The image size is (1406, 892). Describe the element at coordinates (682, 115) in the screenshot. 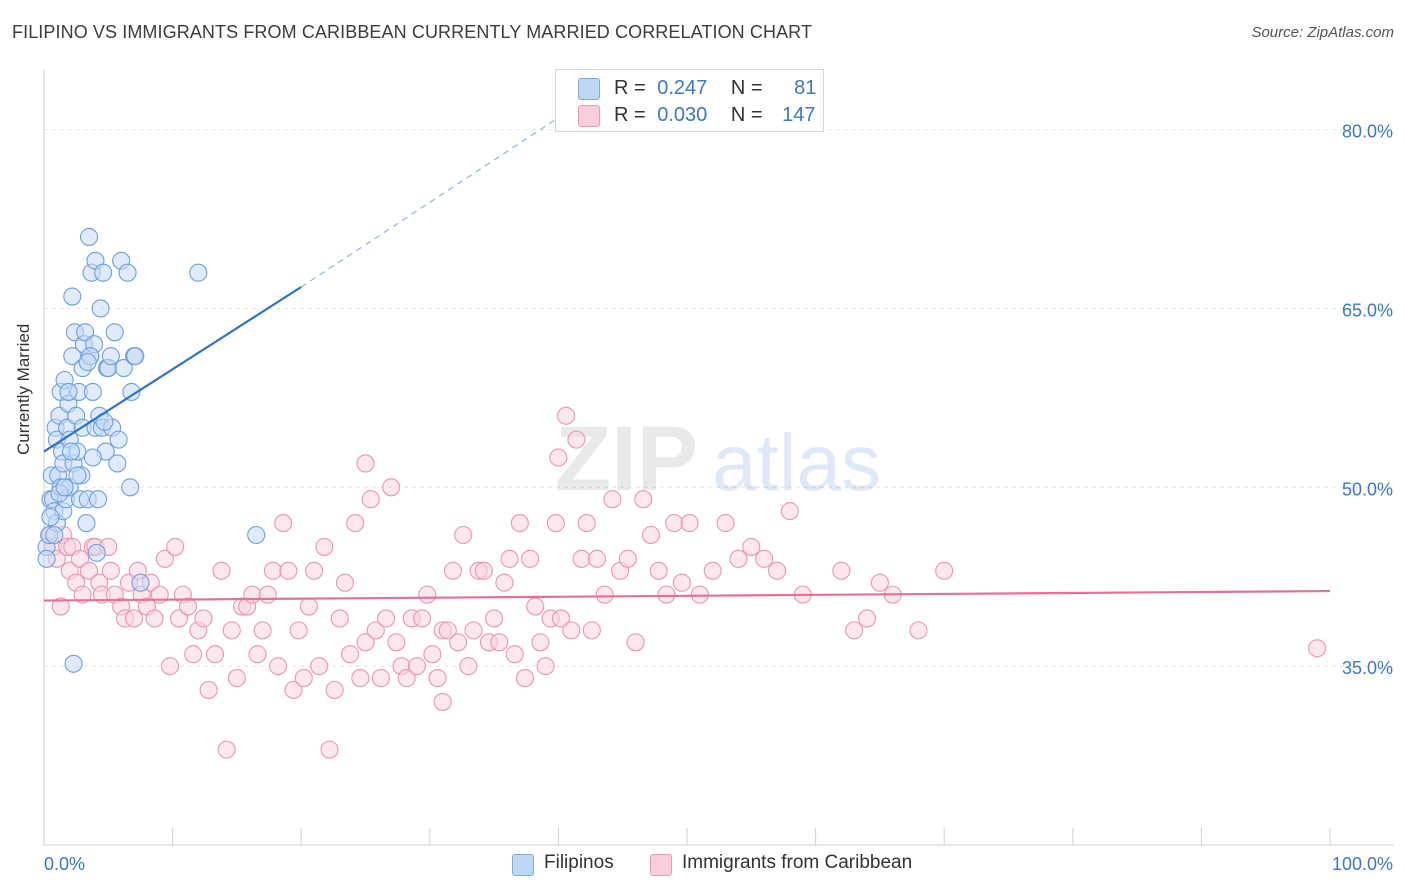

I see `legend-r-value: 0.030` at that location.